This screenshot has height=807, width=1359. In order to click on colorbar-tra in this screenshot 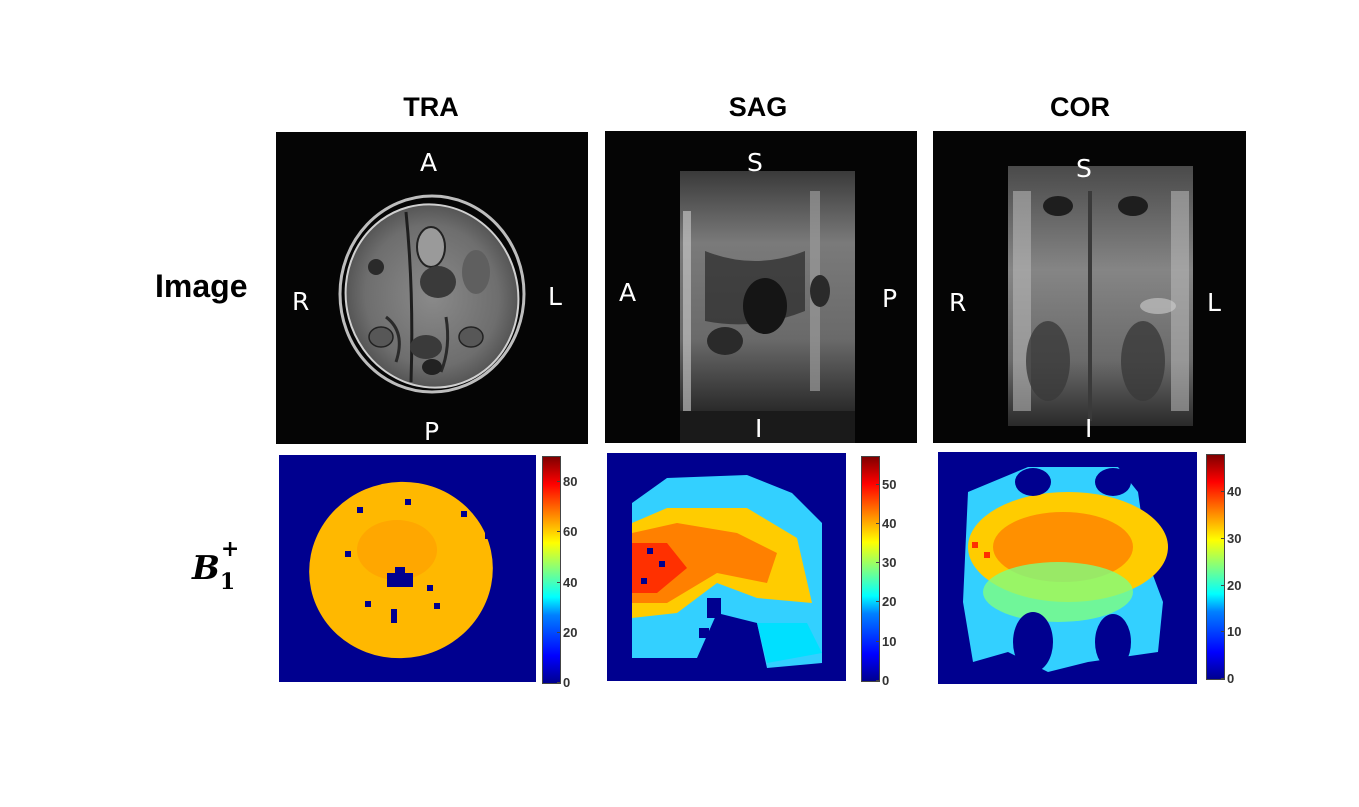, I will do `click(551, 570)`.